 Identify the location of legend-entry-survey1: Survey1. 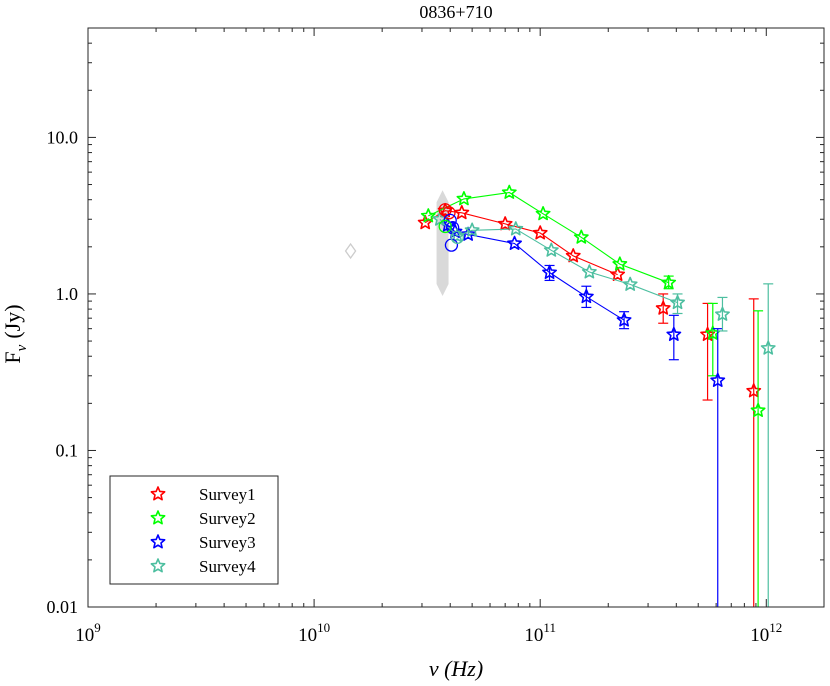
(203, 494).